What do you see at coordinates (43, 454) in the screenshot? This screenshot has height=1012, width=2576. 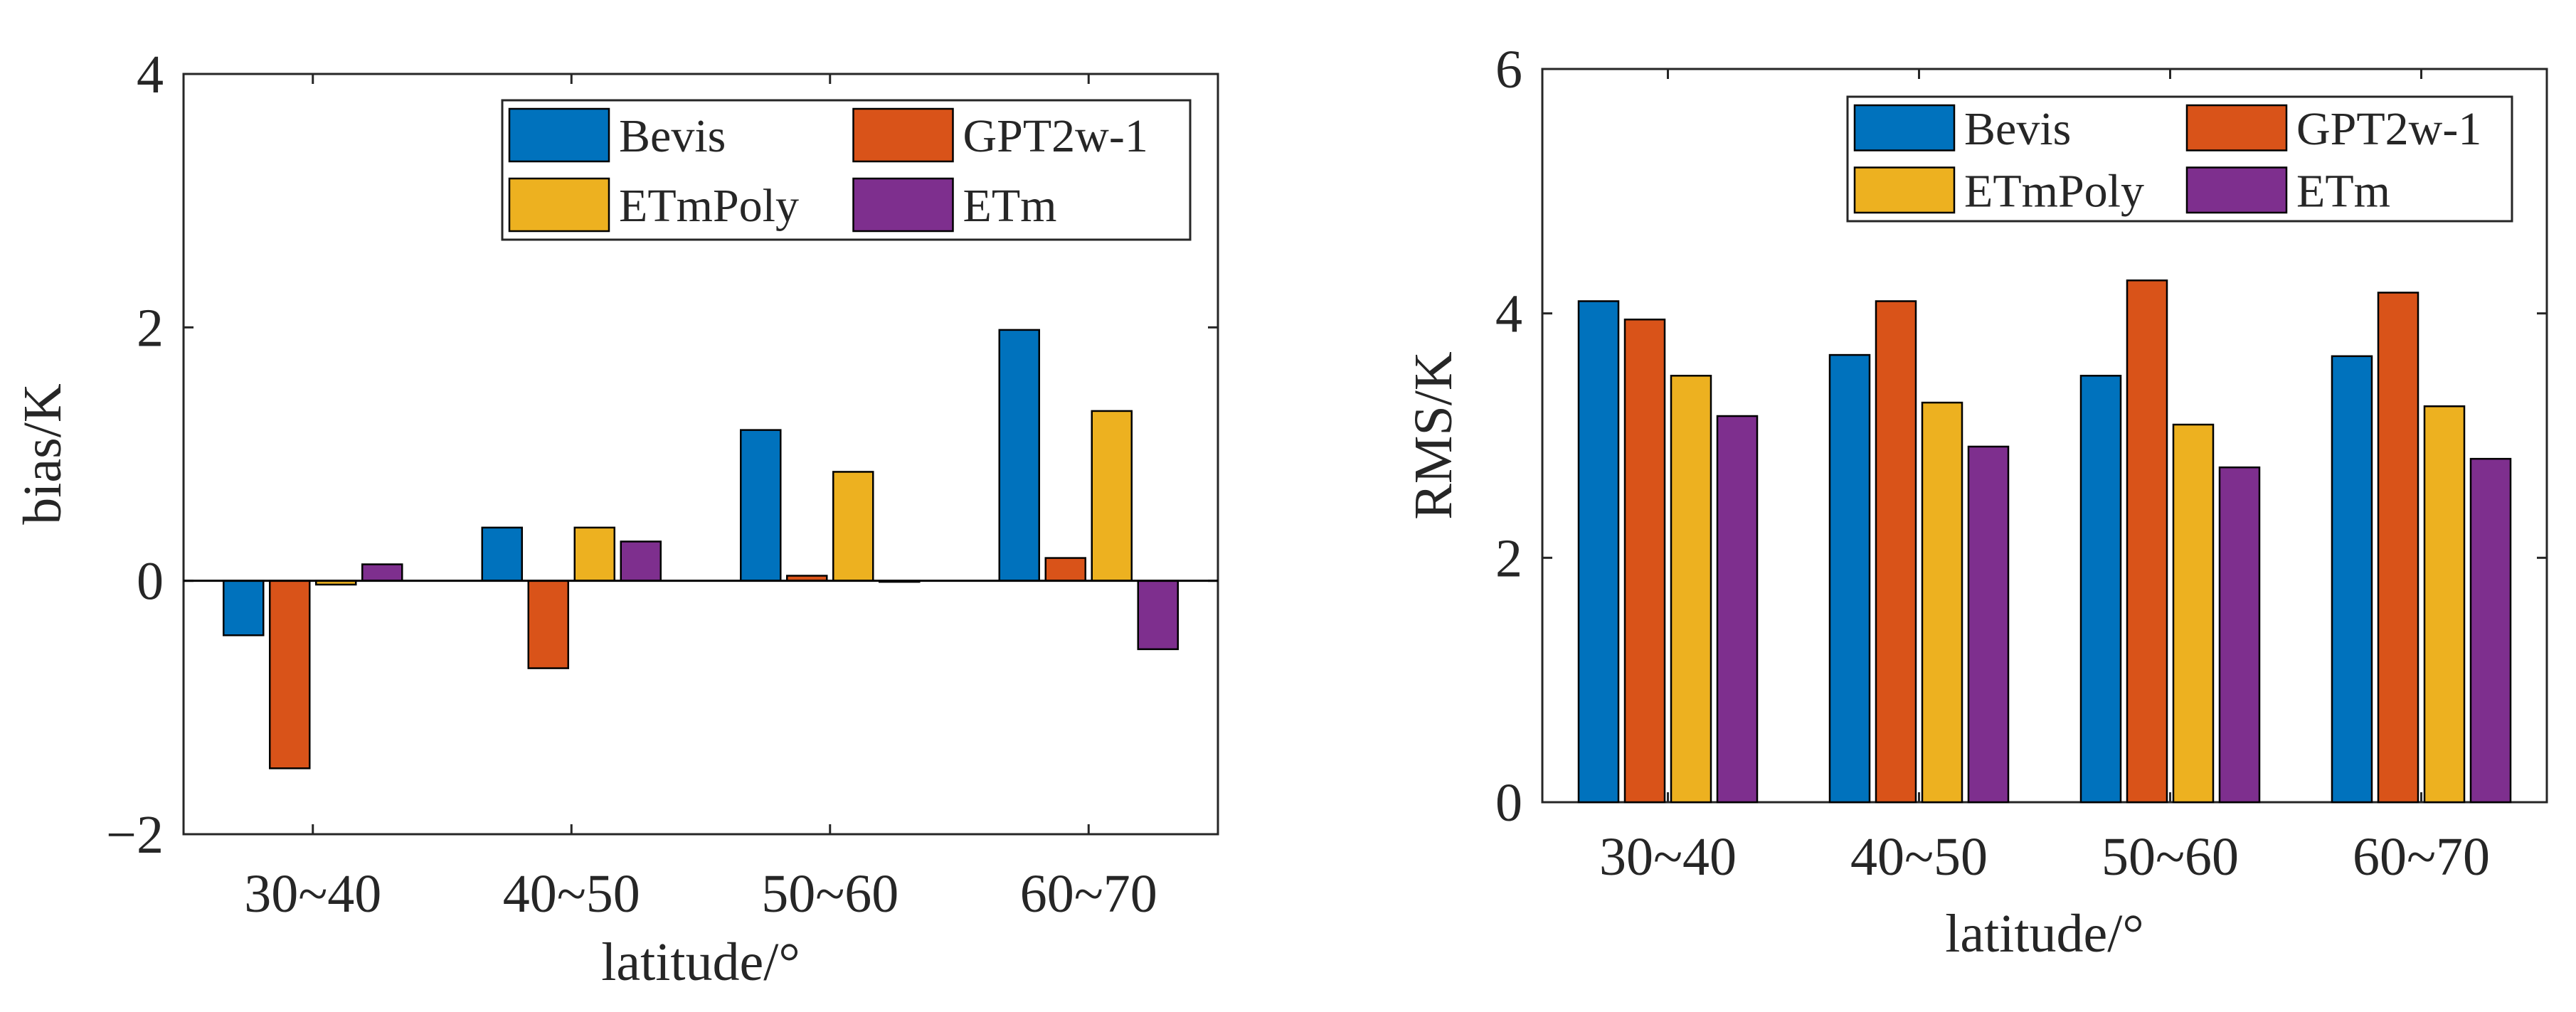 I see `y-axis-label: bias/K` at bounding box center [43, 454].